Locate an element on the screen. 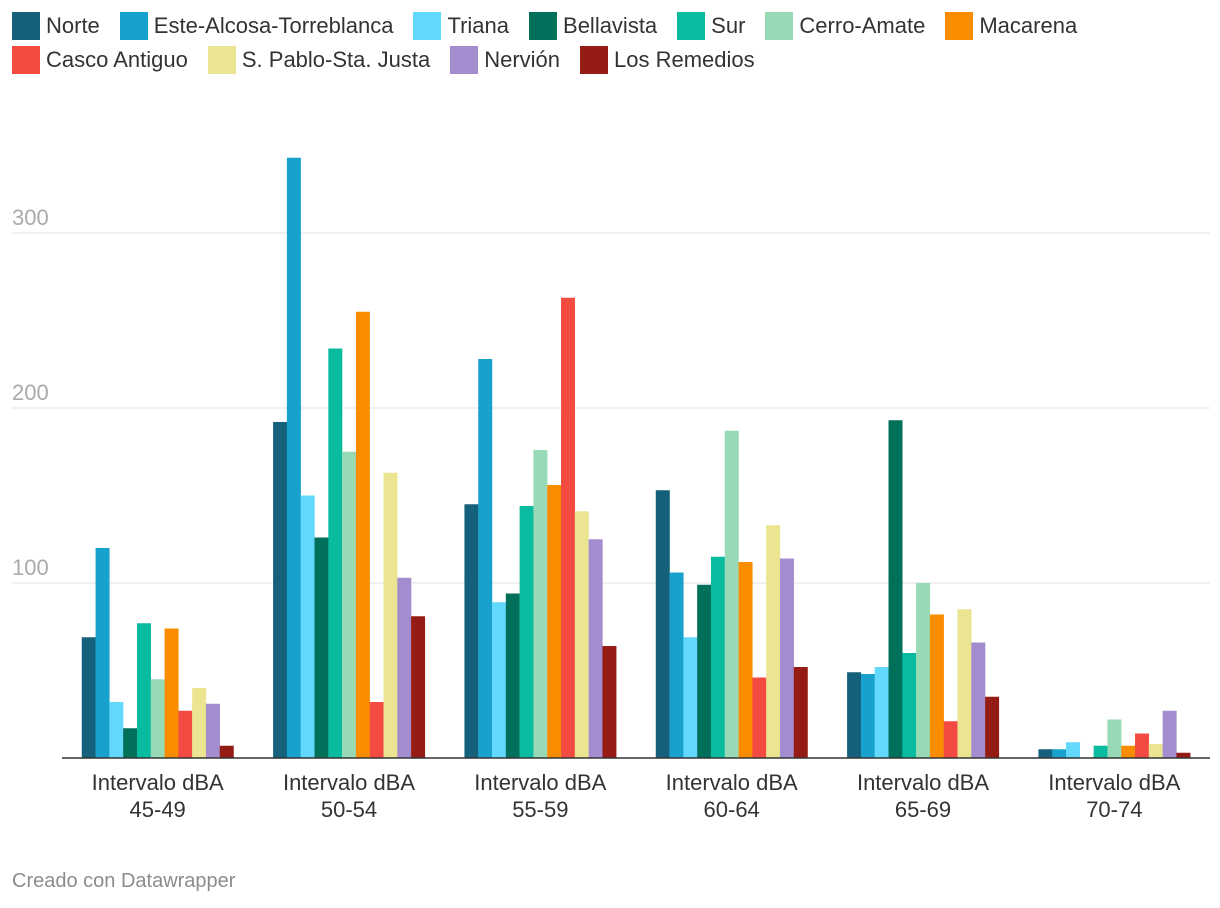 The image size is (1220, 908). legend-label: Sur is located at coordinates (728, 25).